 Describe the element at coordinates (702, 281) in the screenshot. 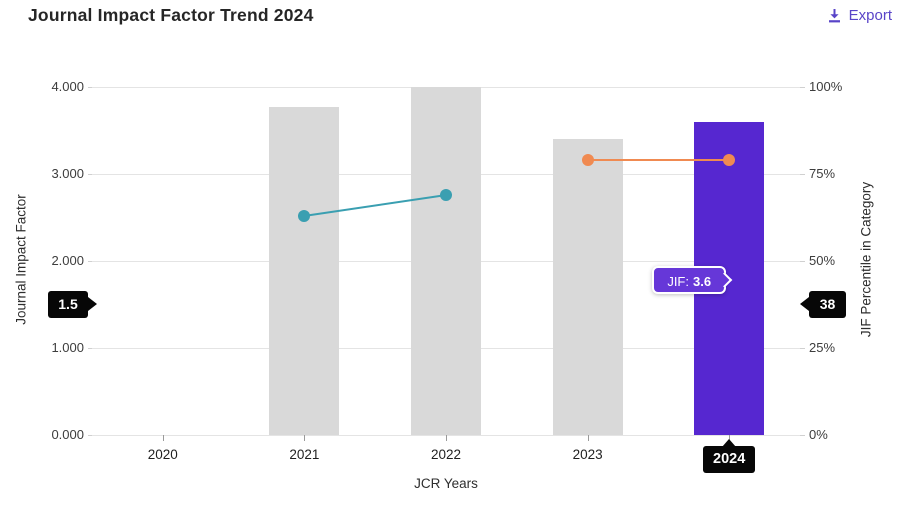

I see `tooltip-value: 3.6` at that location.